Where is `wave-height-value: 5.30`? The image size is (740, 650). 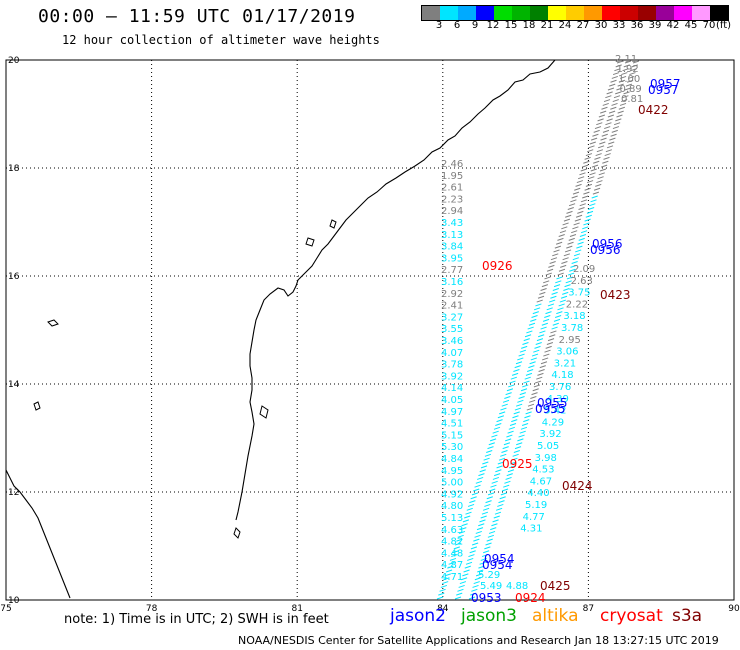 wave-height-value: 5.30 is located at coordinates (452, 447).